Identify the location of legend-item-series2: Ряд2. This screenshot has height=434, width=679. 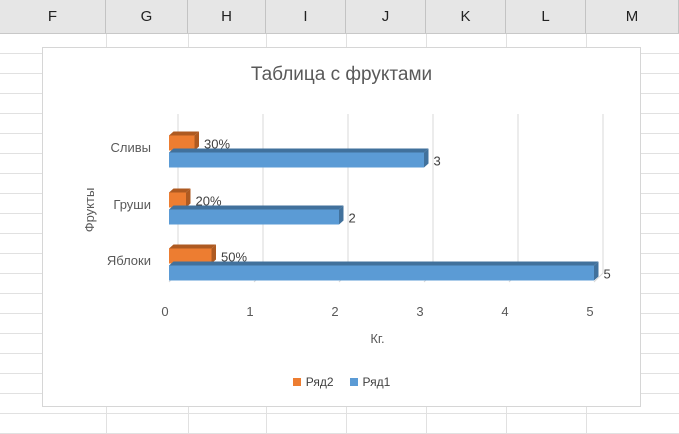
(313, 382).